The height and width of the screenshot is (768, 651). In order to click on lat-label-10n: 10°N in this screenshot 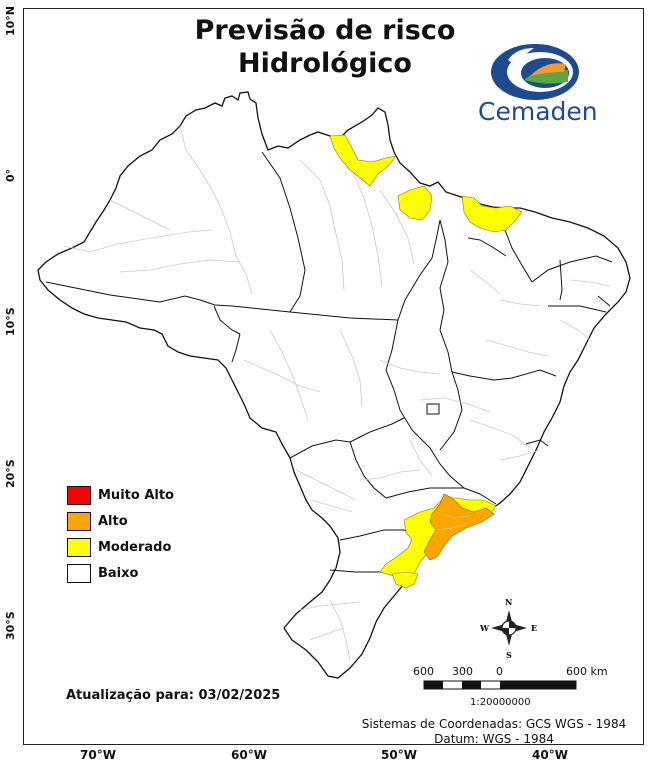, I will do `click(10, 20)`.